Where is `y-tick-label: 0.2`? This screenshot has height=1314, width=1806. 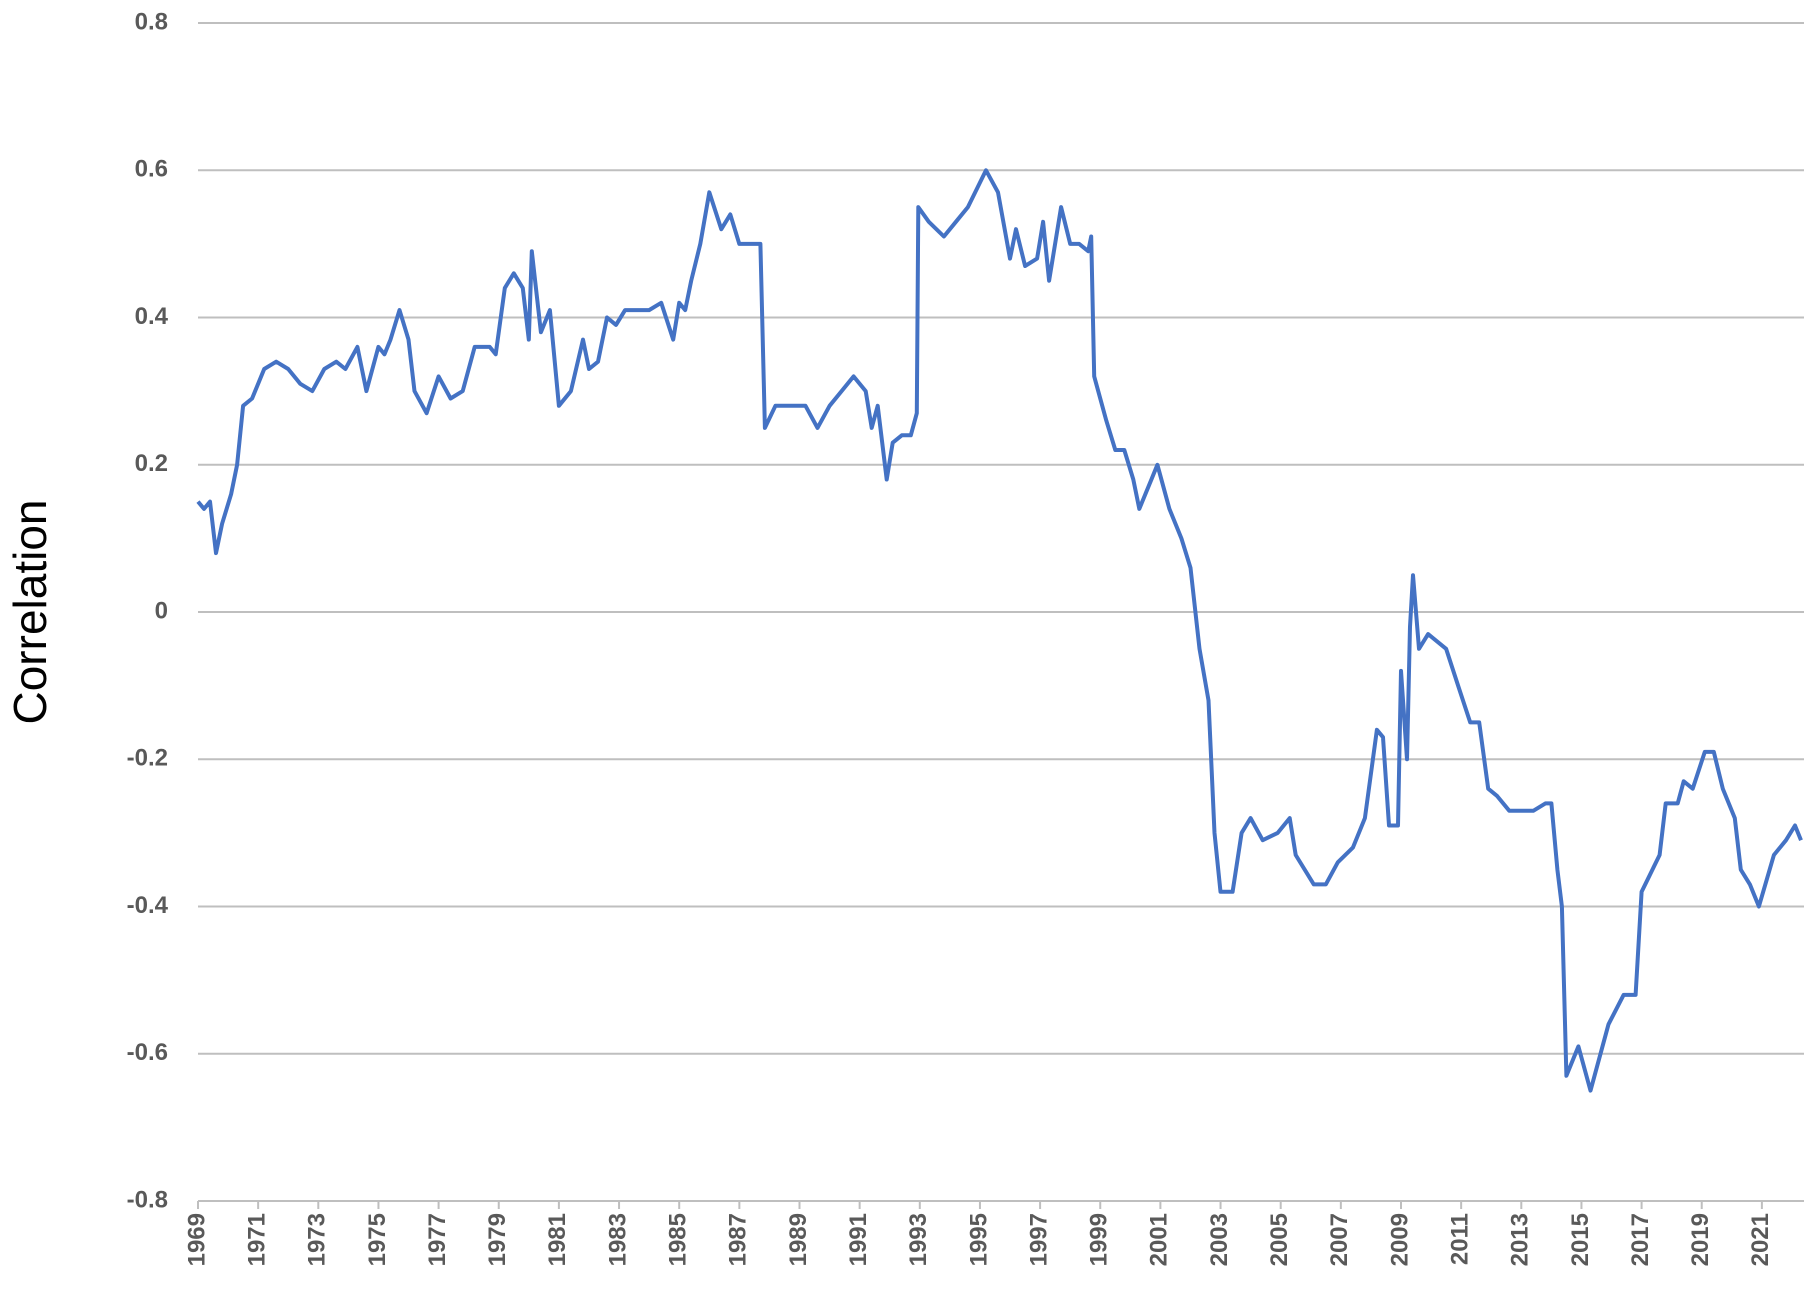 y-tick-label: 0.2 is located at coordinates (151, 463).